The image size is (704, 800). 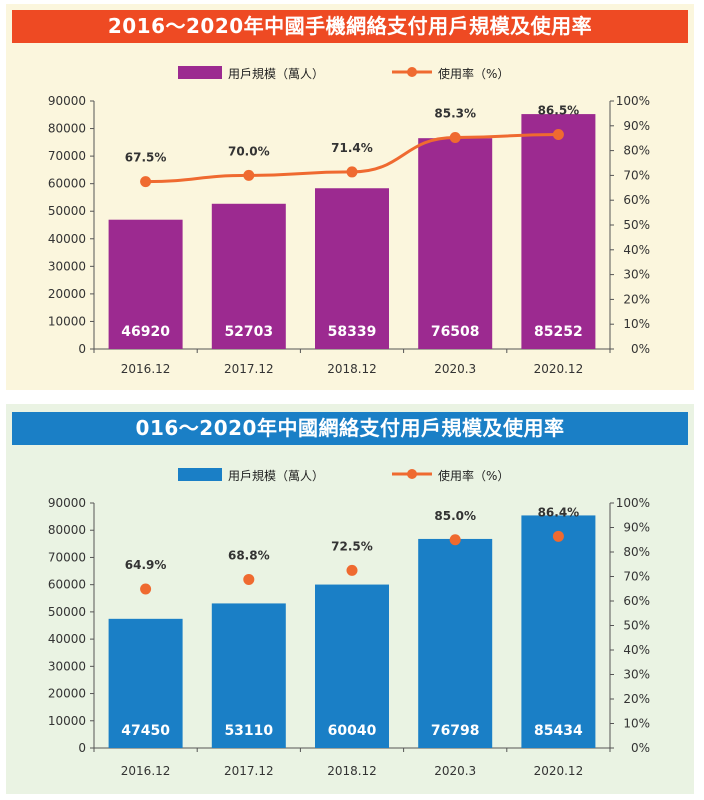 What do you see at coordinates (67, 239) in the screenshot?
I see `y-tick-label: 40000` at bounding box center [67, 239].